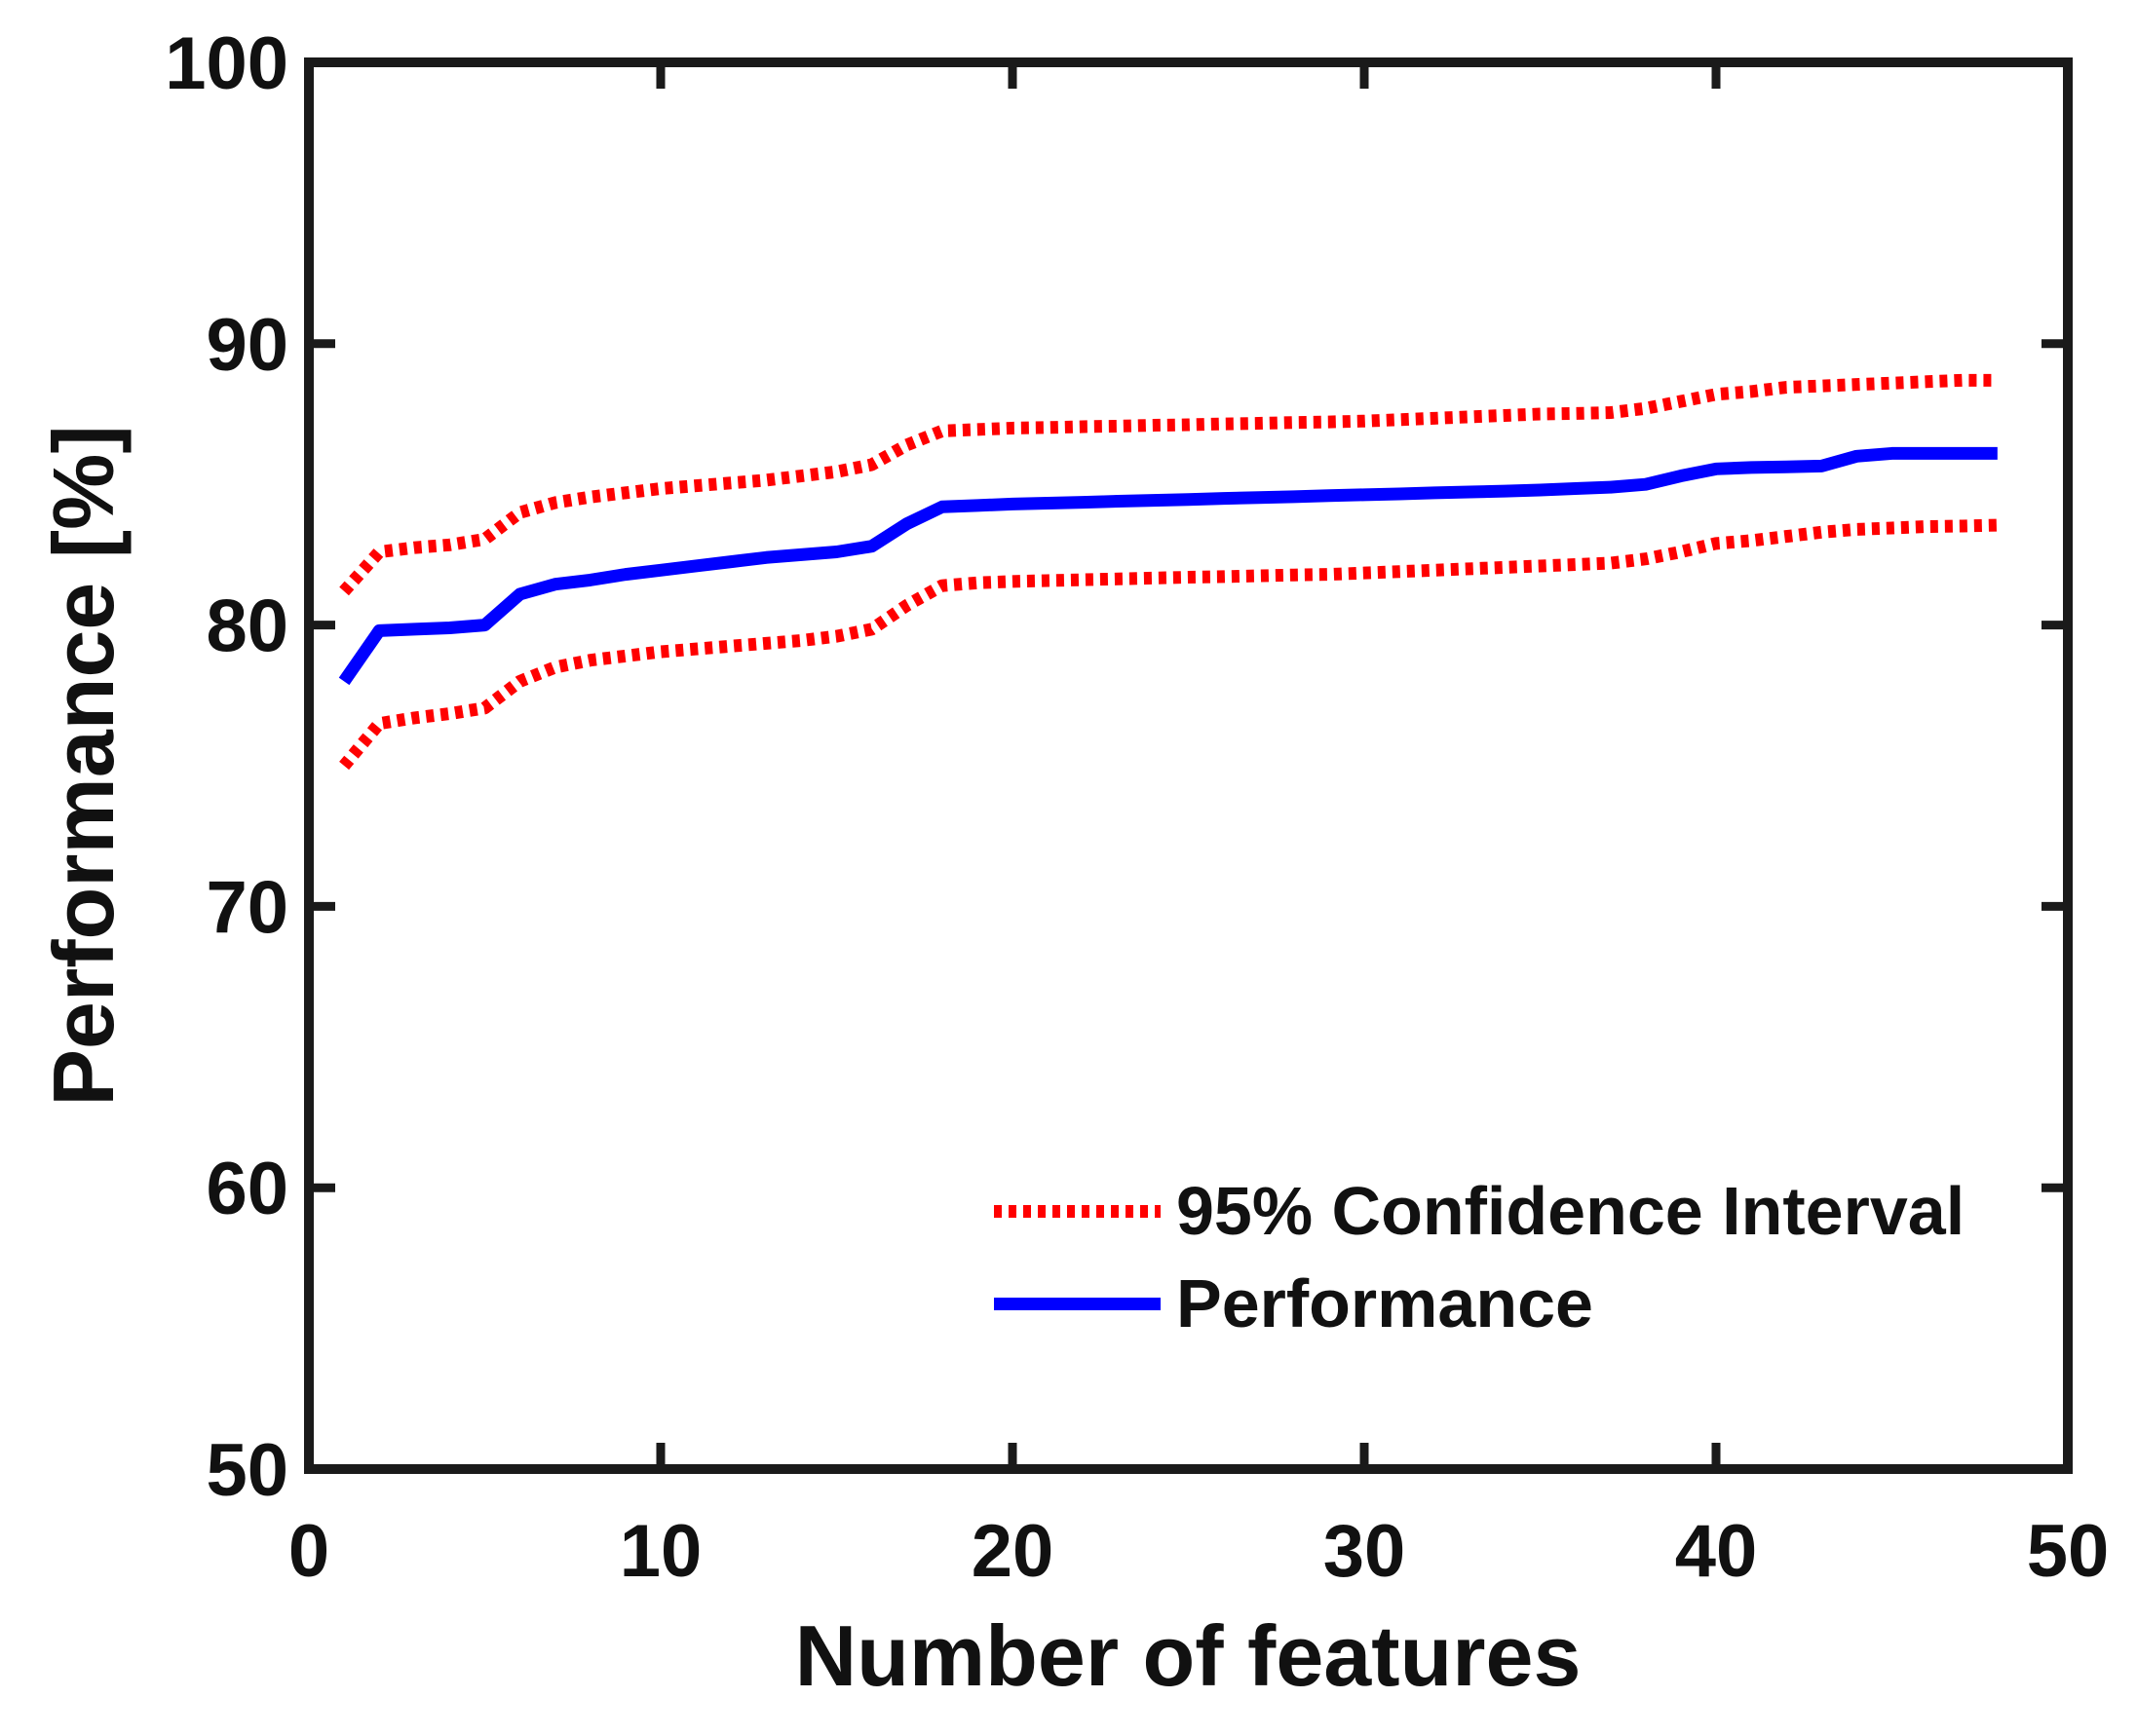  Describe the element at coordinates (661, 1551) in the screenshot. I see `x-tick-label: 10` at that location.